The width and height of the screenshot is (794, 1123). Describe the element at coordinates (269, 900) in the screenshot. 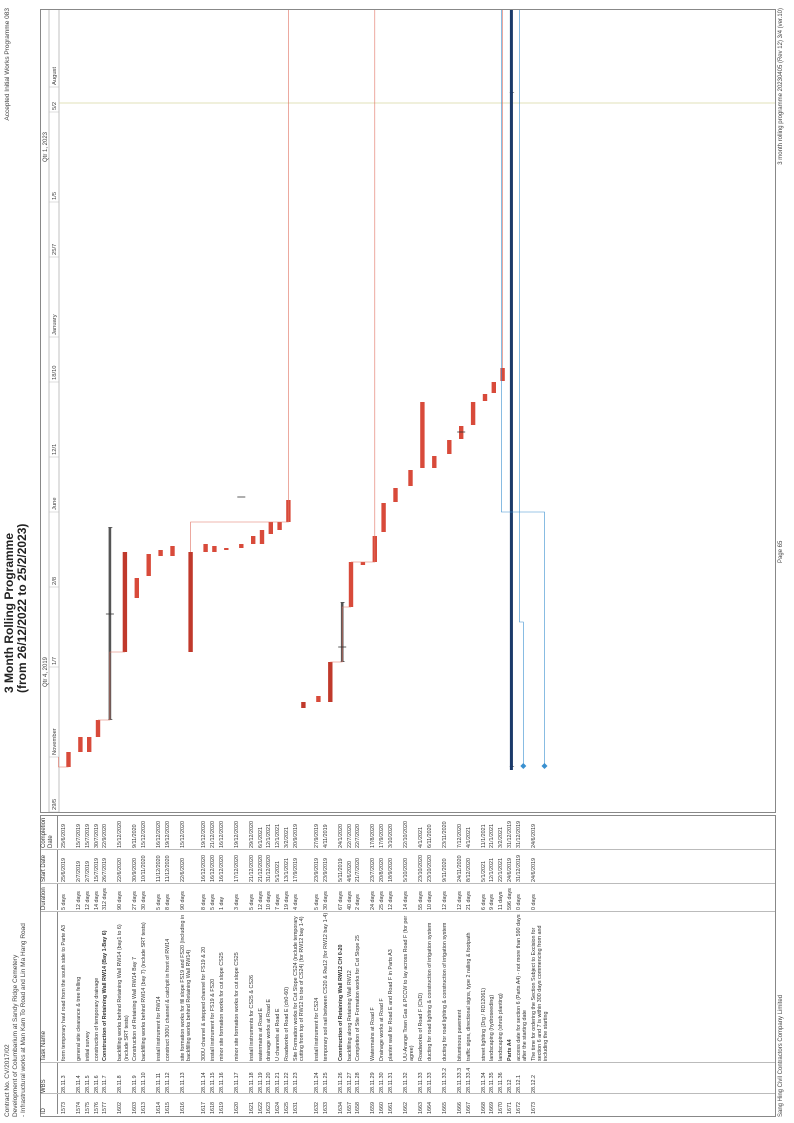

I see `row-duration: 10 days` at that location.